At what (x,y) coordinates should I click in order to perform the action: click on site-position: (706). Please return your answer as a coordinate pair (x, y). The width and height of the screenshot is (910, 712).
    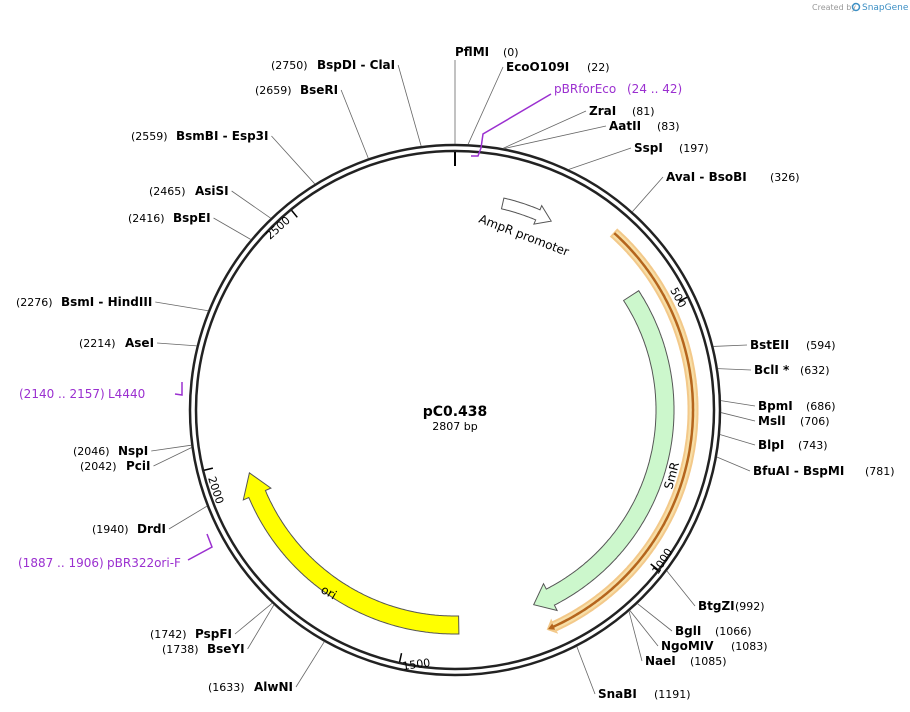
    Looking at the image, I should click on (815, 421).